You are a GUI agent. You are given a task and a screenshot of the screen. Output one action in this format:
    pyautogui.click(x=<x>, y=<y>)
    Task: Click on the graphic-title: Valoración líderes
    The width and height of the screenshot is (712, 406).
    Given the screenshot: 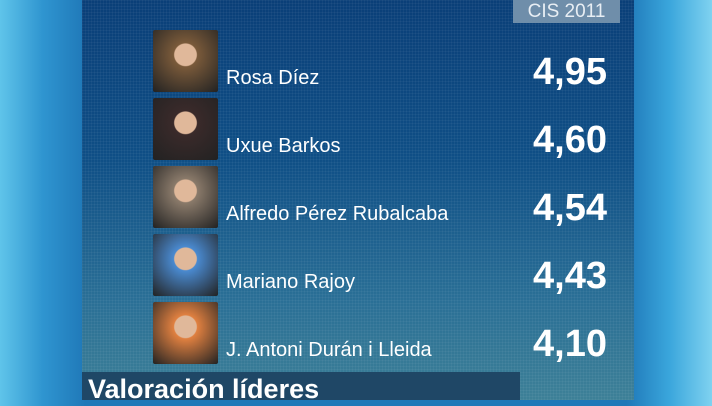 What is the action you would take?
    pyautogui.click(x=204, y=389)
    